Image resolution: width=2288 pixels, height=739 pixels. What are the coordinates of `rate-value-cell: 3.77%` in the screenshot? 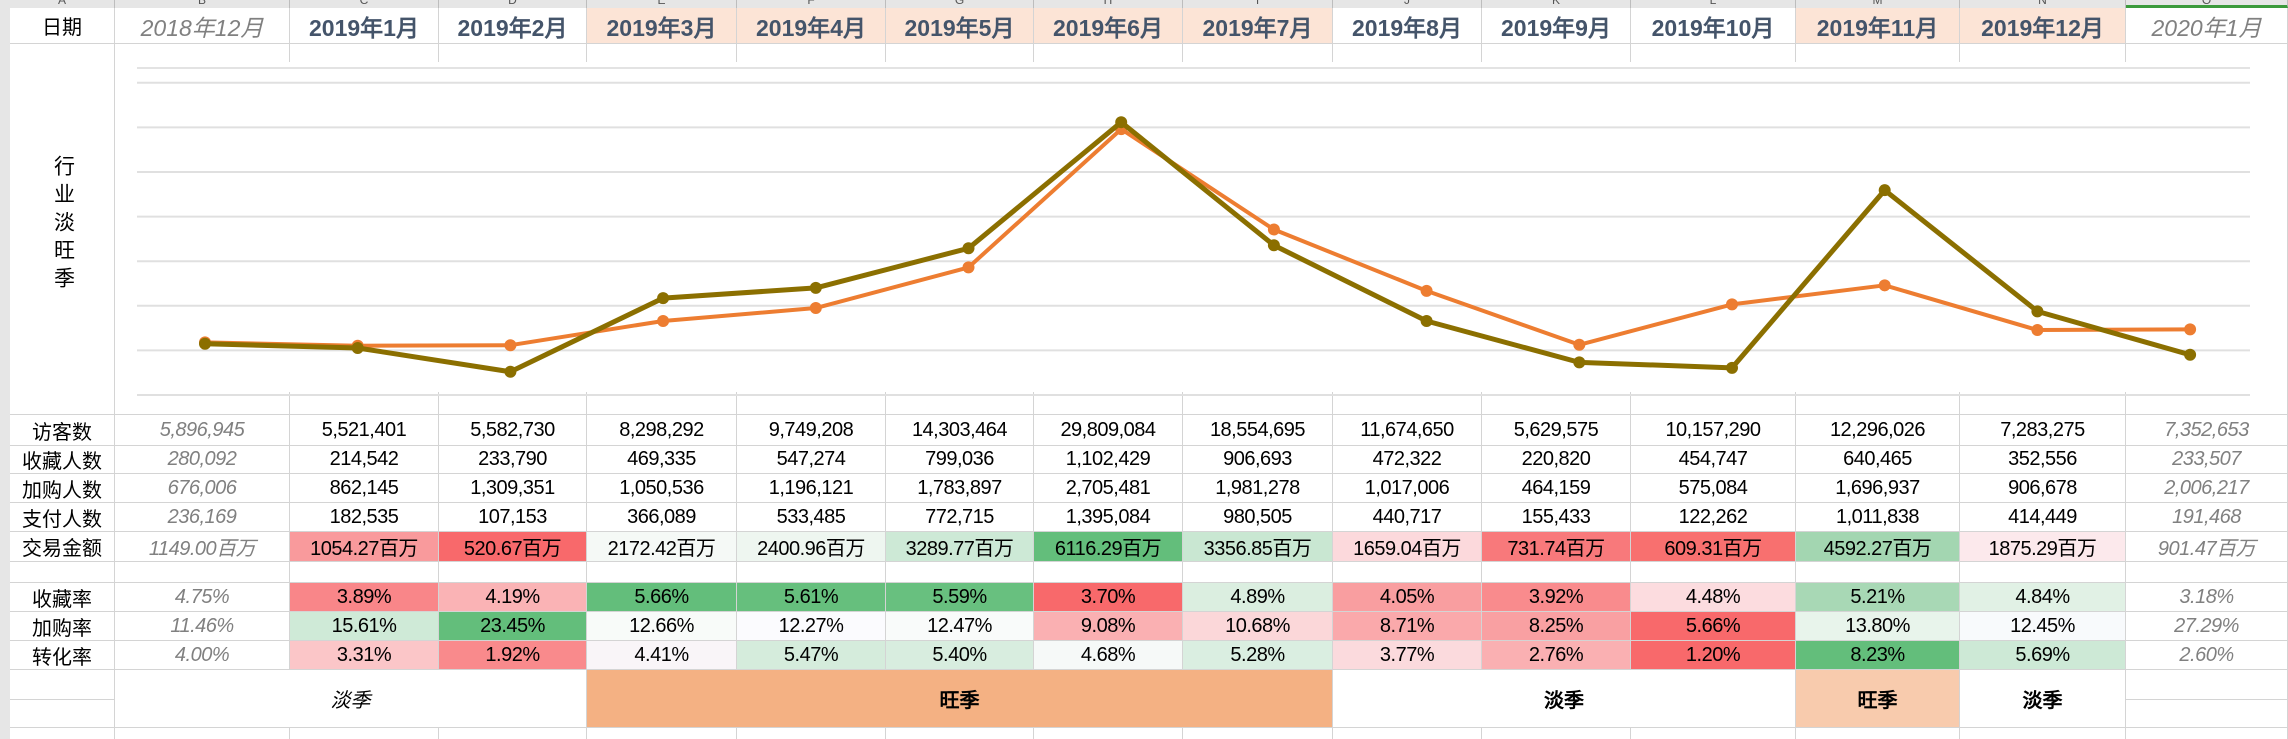 It's located at (1407, 655).